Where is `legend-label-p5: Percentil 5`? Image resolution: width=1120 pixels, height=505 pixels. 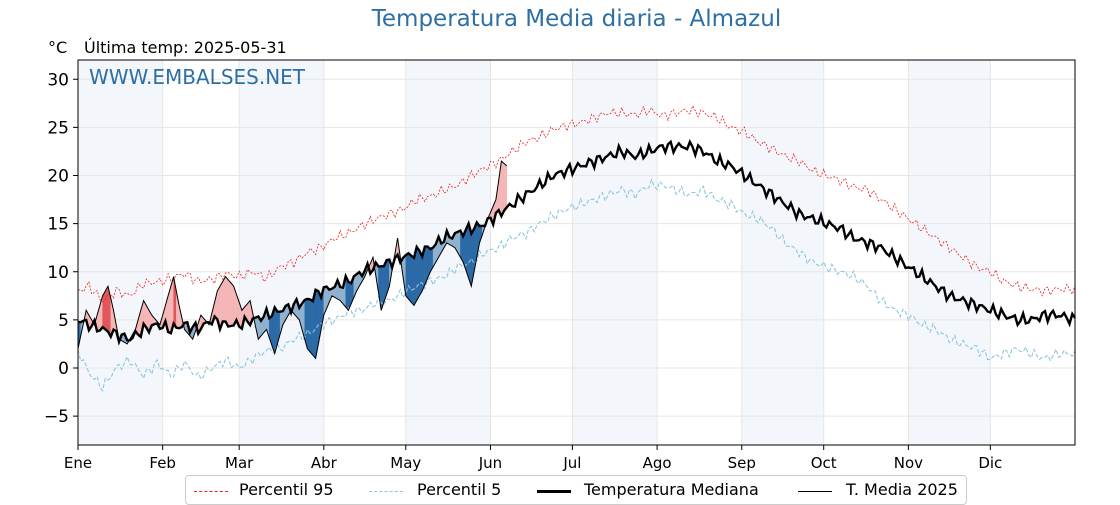
legend-label-p5: Percentil 5 is located at coordinates (459, 489).